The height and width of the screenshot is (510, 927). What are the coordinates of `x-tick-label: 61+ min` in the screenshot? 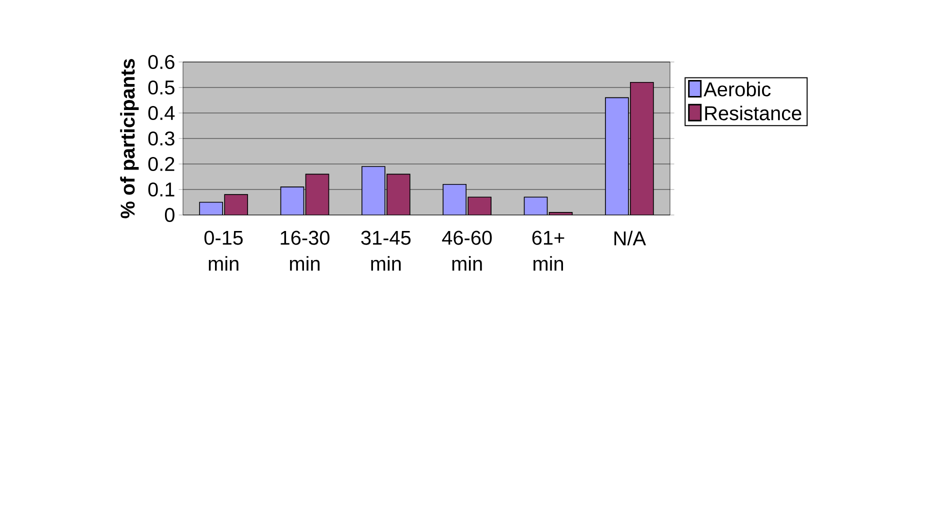 It's located at (548, 250).